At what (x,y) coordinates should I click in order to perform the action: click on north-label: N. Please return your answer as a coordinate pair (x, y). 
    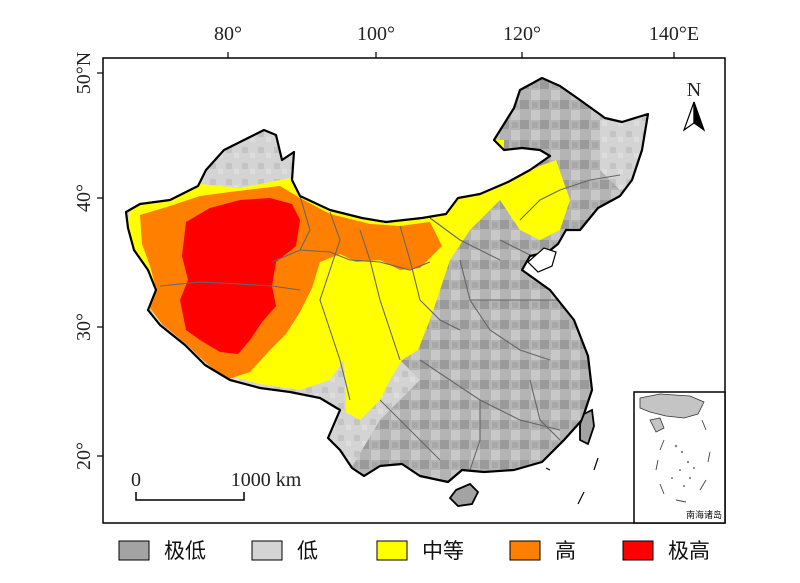
    Looking at the image, I should click on (694, 90).